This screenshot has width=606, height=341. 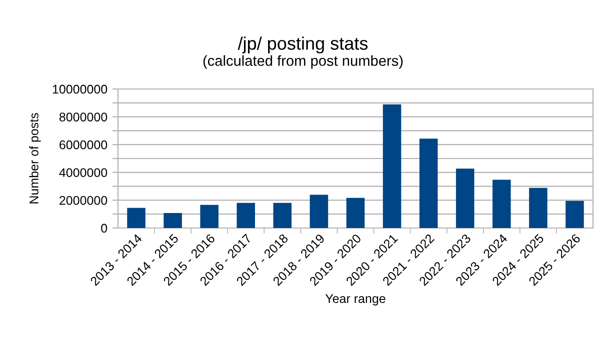 What do you see at coordinates (35, 158) in the screenshot?
I see `y-axis-title: Number of posts` at bounding box center [35, 158].